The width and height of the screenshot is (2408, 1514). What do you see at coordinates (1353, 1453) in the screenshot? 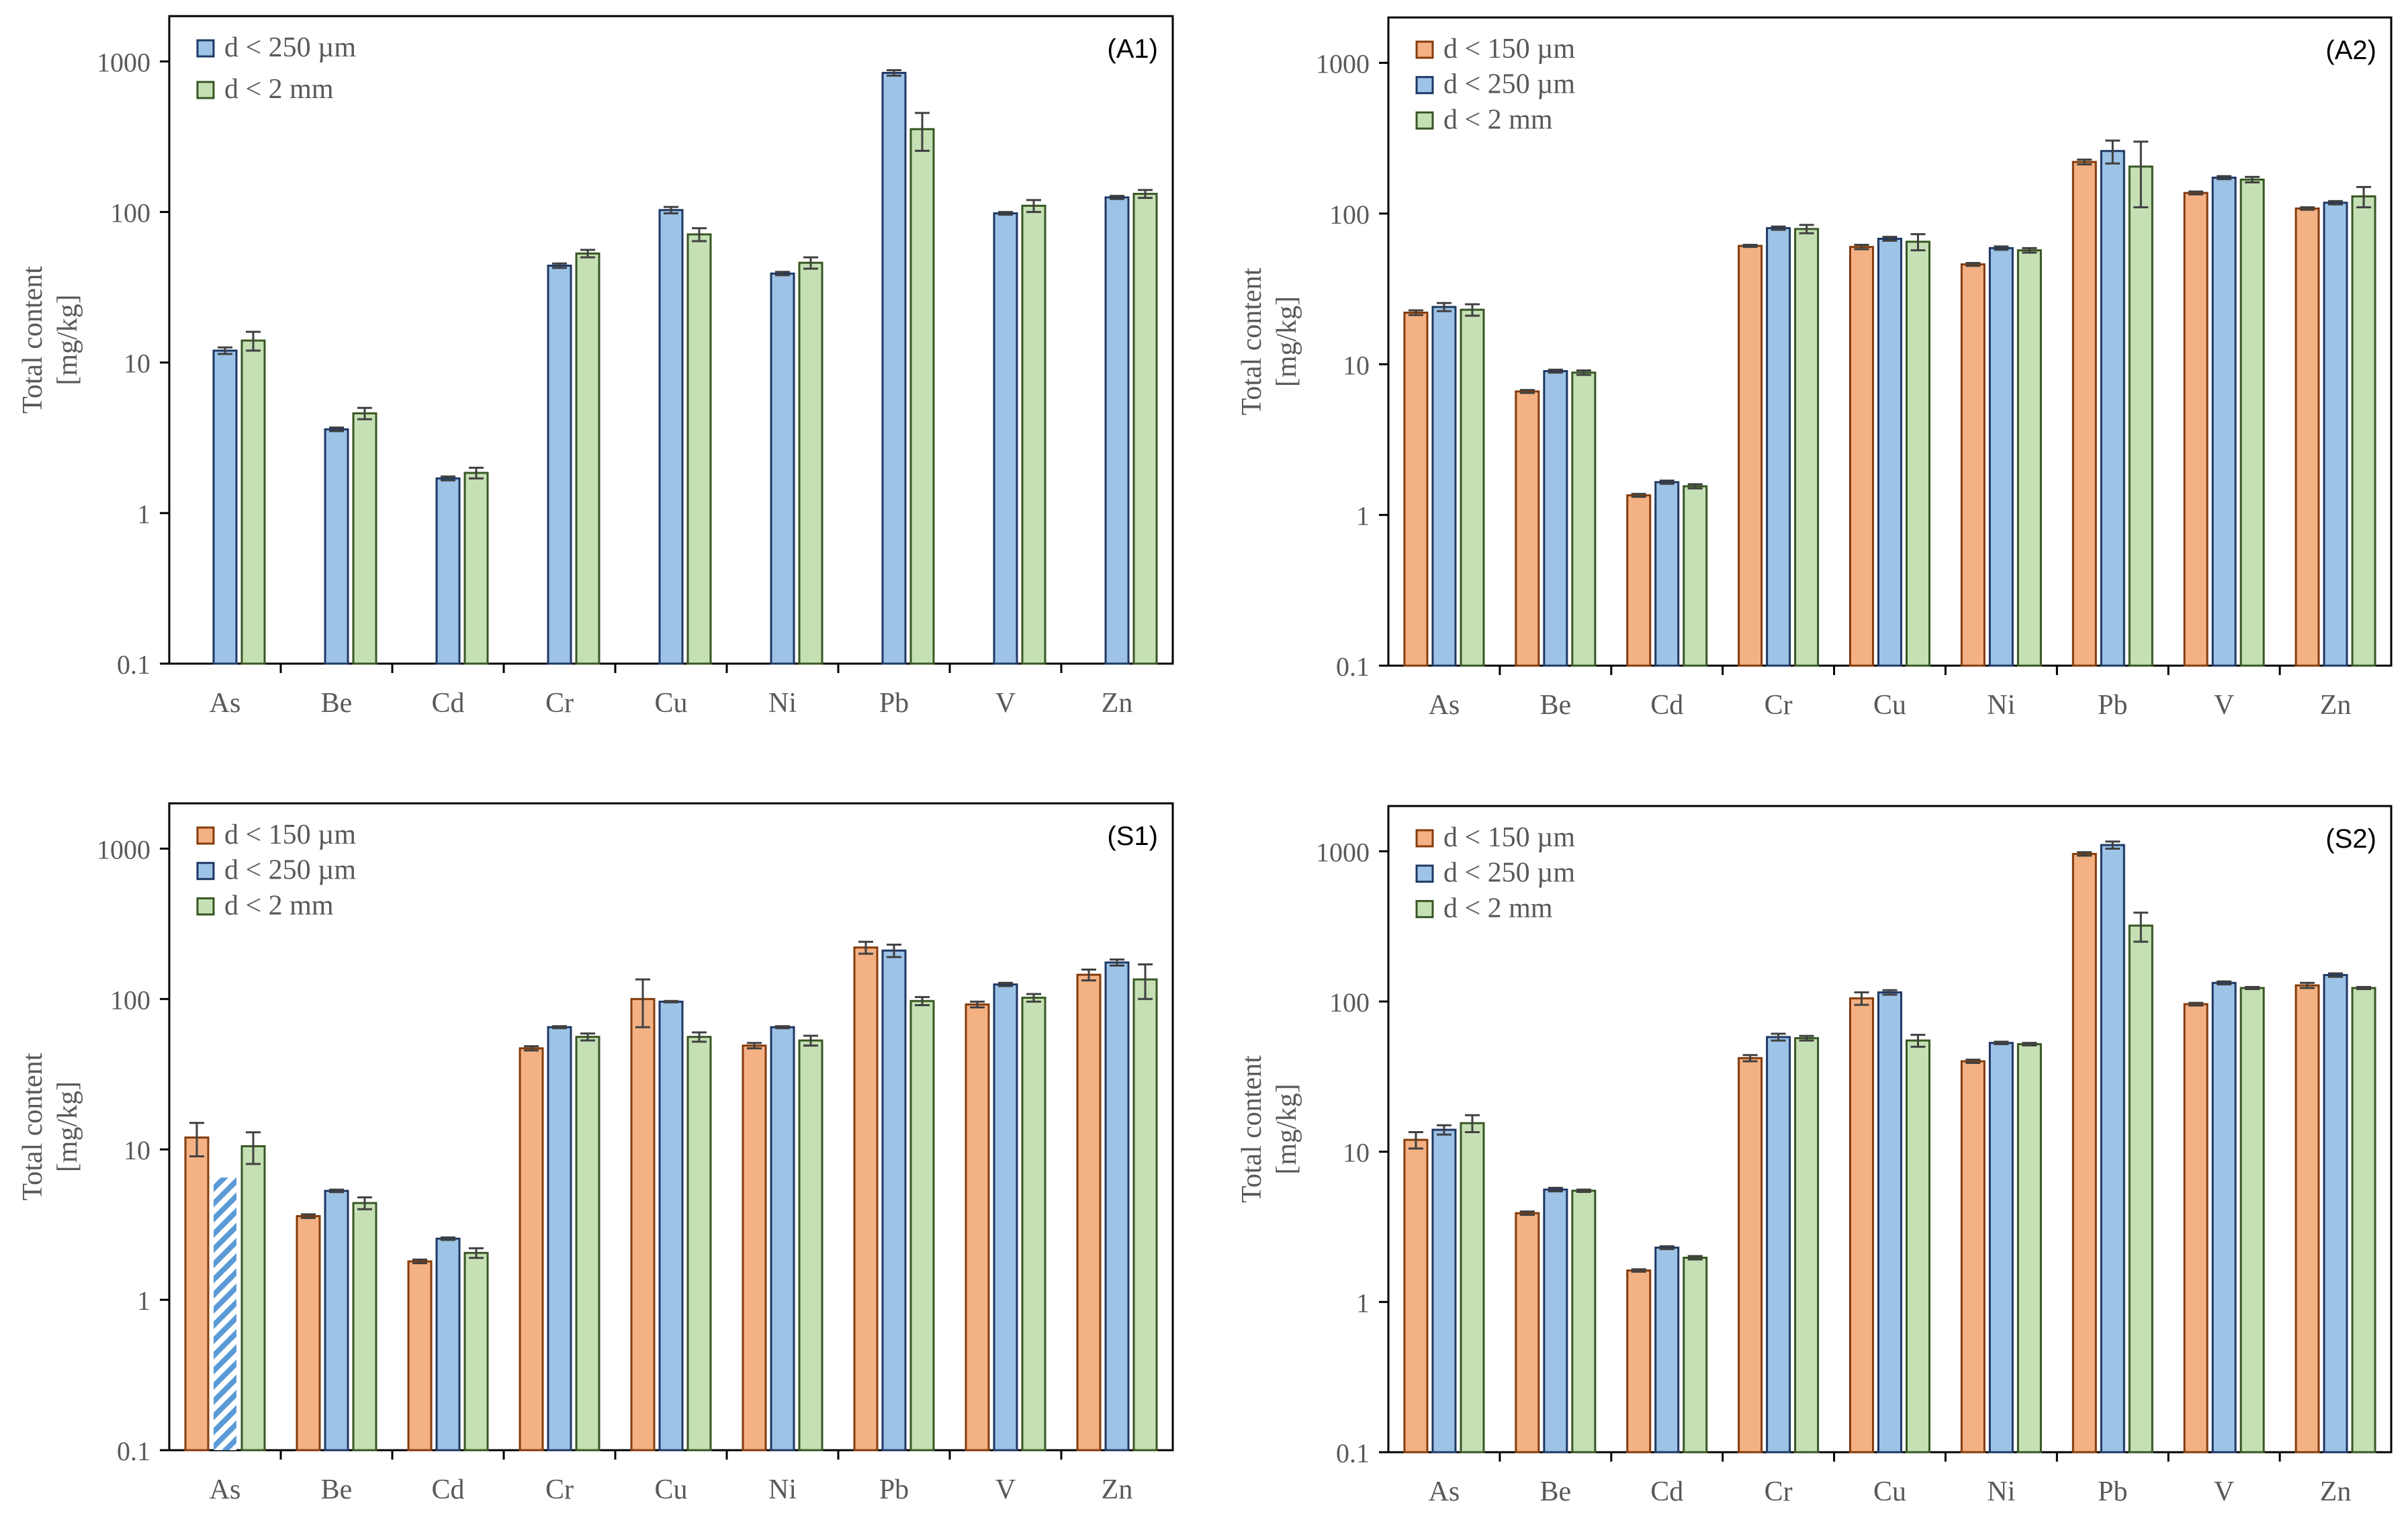
I see `y-tick-label: 0.1` at bounding box center [1353, 1453].